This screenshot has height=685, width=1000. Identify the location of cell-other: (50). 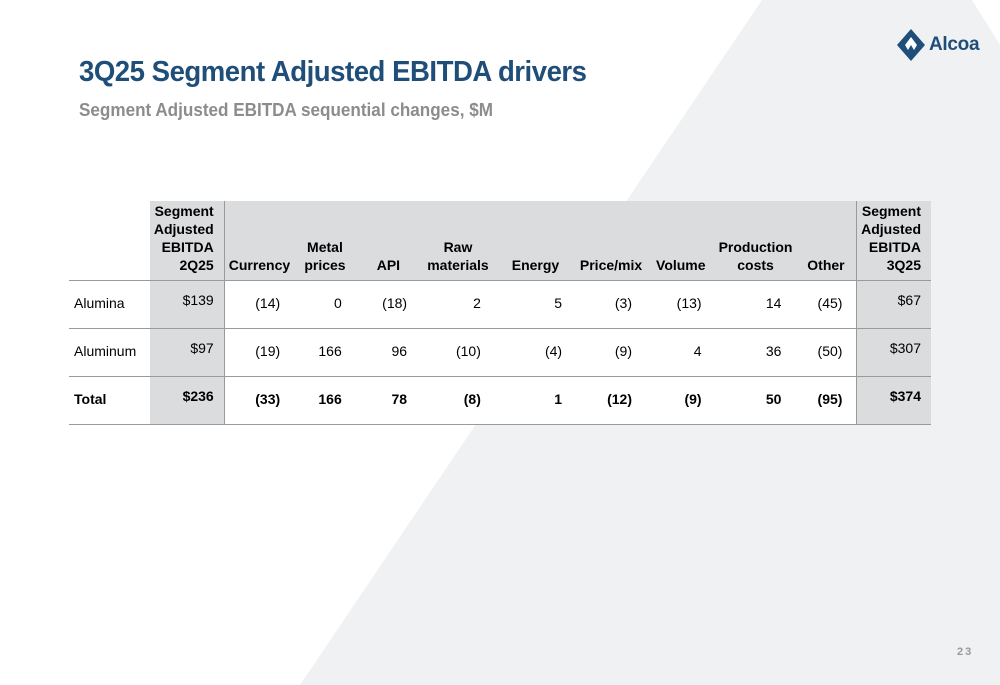
(825, 352).